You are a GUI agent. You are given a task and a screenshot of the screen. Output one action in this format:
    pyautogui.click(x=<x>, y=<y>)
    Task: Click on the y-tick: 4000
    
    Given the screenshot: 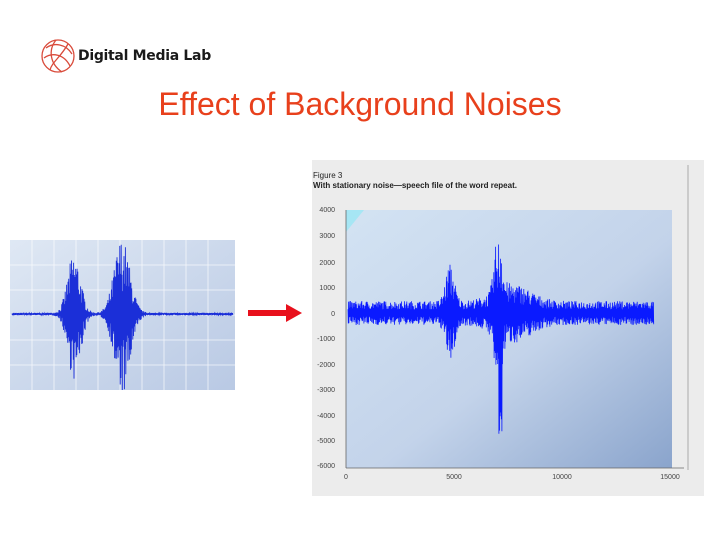 What is the action you would take?
    pyautogui.click(x=327, y=210)
    